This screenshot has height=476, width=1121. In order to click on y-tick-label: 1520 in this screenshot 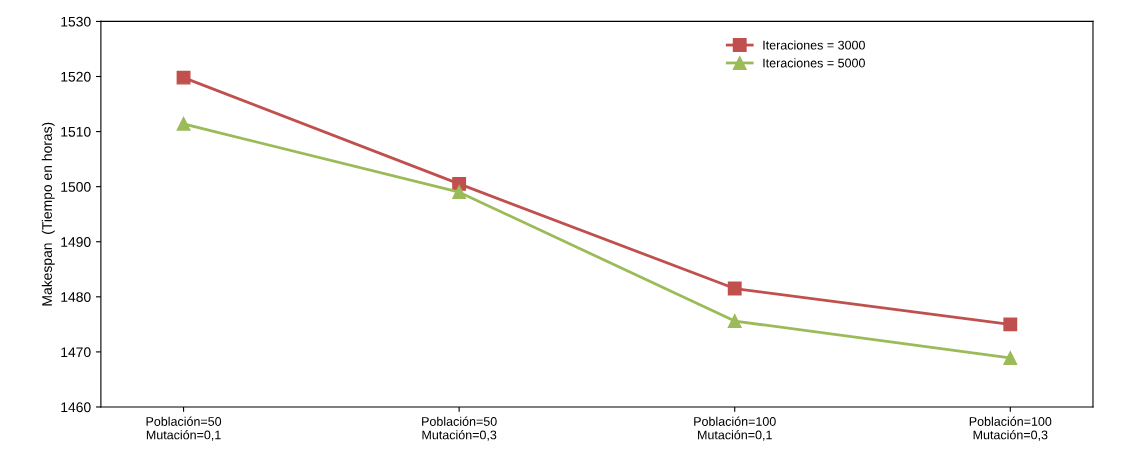, I will do `click(76, 76)`.